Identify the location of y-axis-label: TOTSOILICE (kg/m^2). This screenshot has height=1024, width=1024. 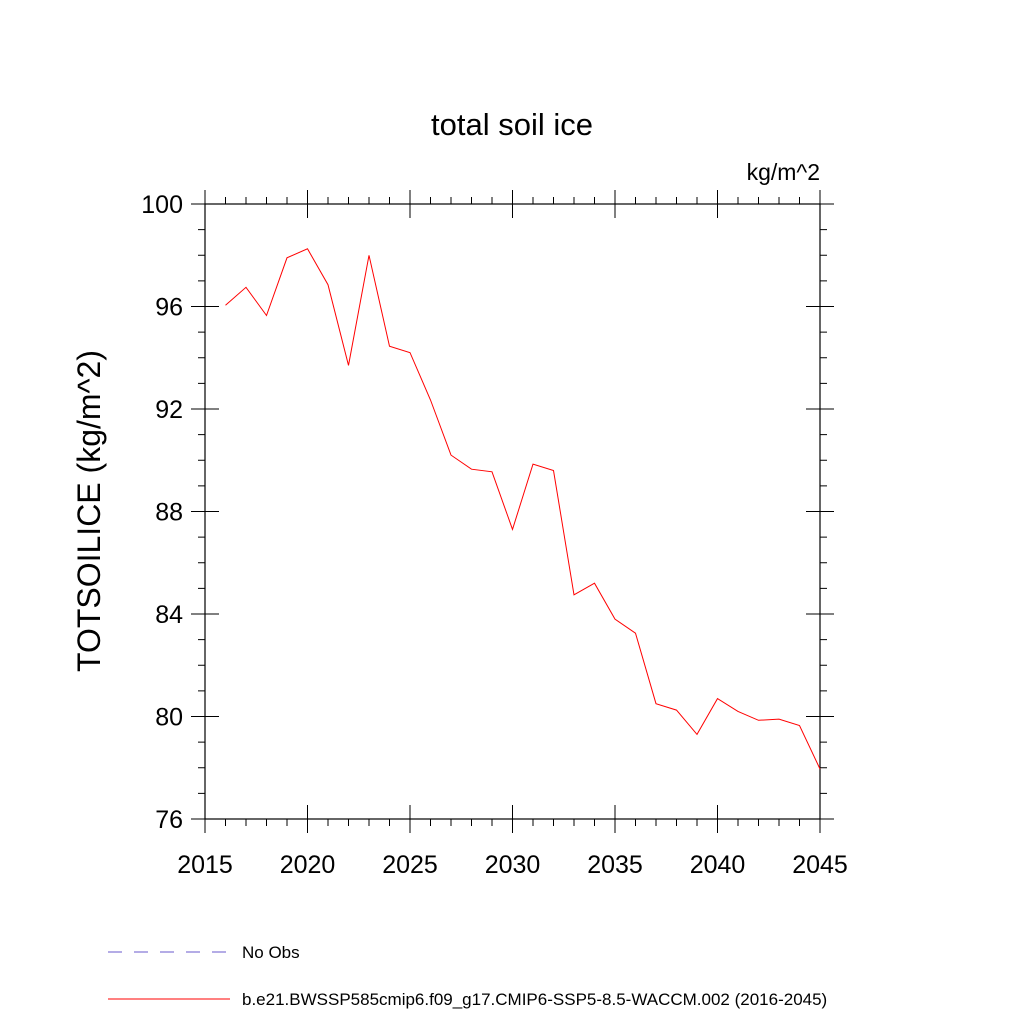
(89, 511).